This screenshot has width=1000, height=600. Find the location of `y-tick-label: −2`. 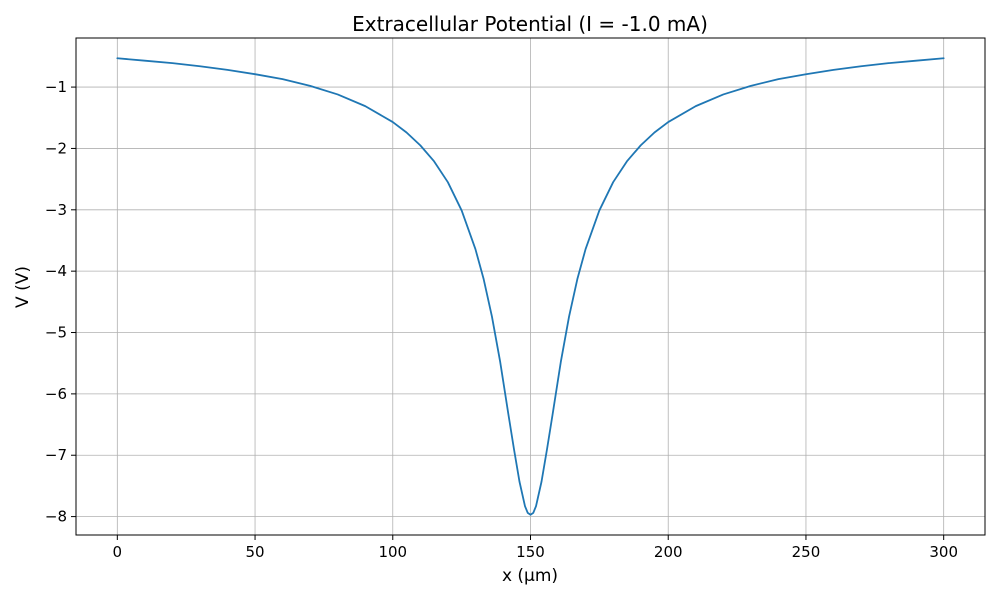

y-tick-label: −2 is located at coordinates (56, 148).